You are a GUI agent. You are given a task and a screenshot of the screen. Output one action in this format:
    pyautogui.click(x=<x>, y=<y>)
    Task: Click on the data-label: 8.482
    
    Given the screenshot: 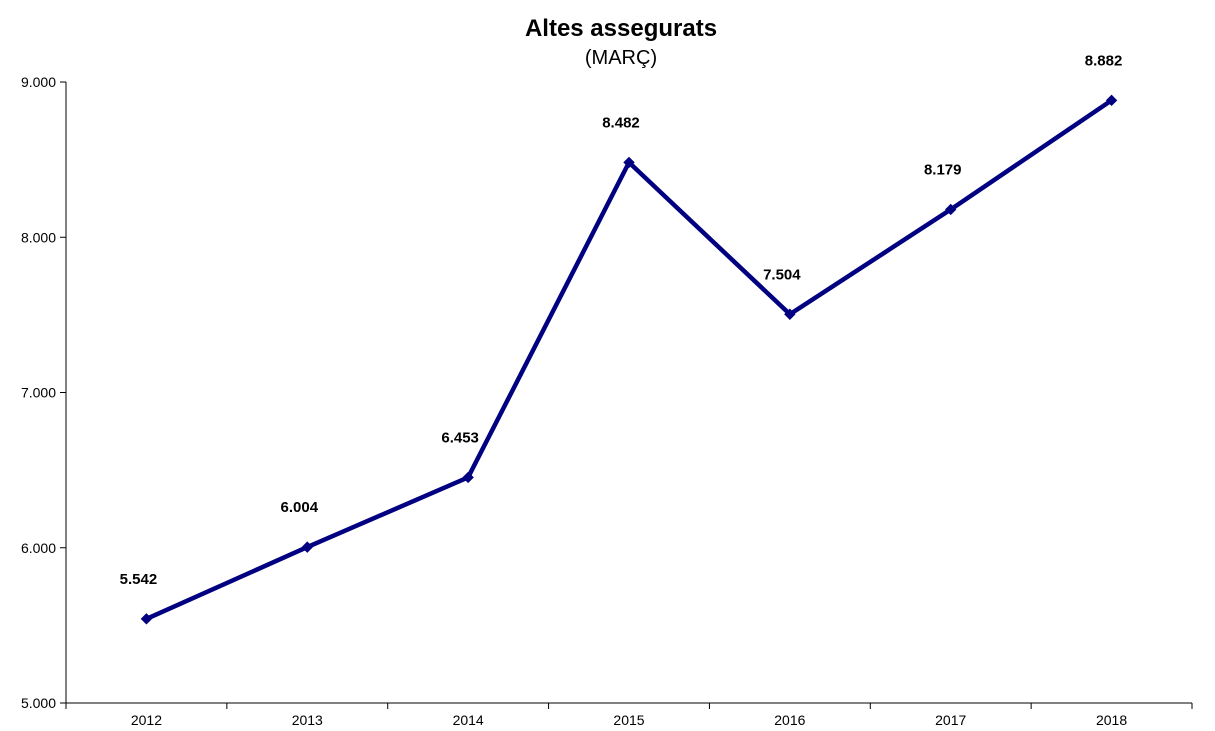 What is the action you would take?
    pyautogui.click(x=621, y=122)
    